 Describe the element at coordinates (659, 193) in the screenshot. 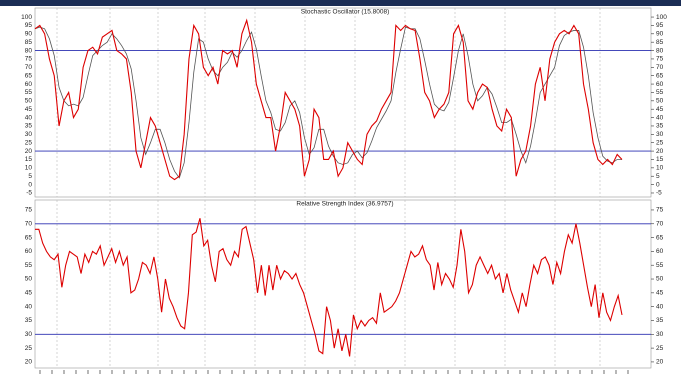

I see `y-tick-label-right: -5` at that location.